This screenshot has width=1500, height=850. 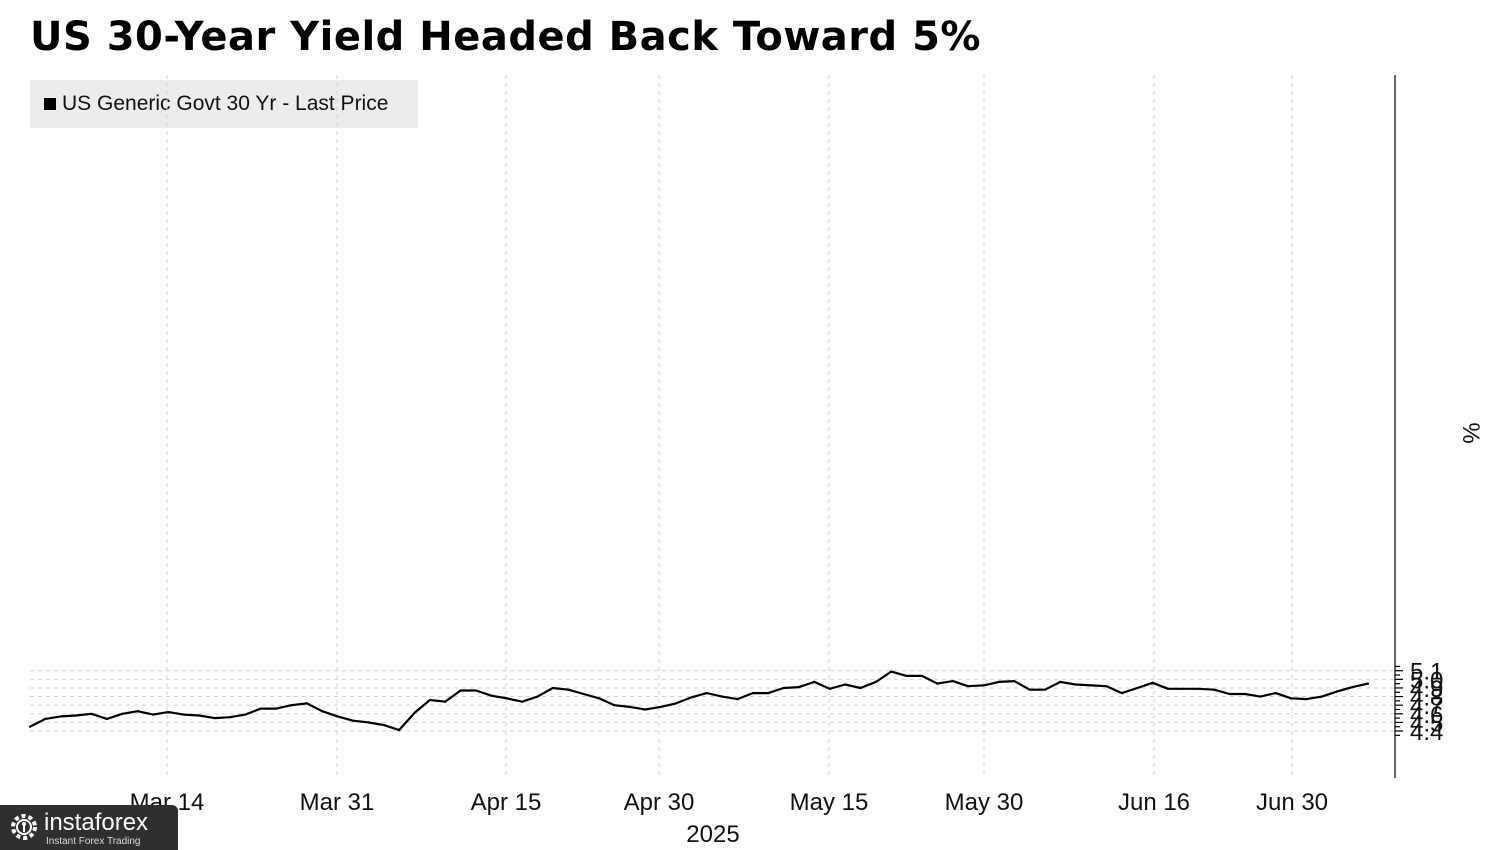 What do you see at coordinates (1426, 689) in the screenshot?
I see `y-tick-label: 4.9` at bounding box center [1426, 689].